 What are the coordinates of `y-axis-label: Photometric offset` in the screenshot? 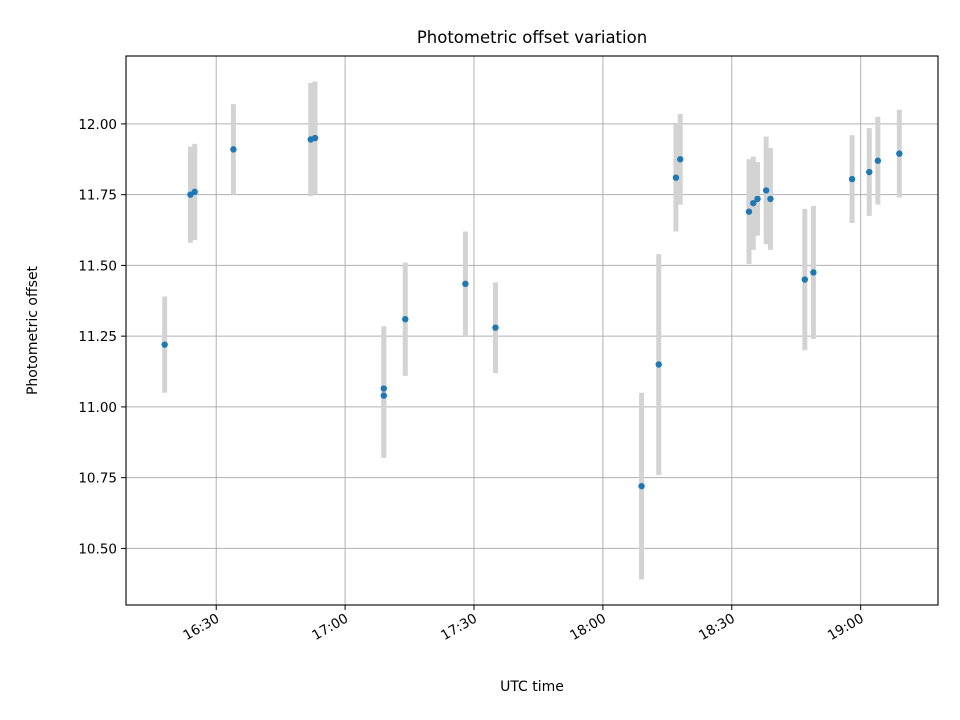 It's located at (33, 330).